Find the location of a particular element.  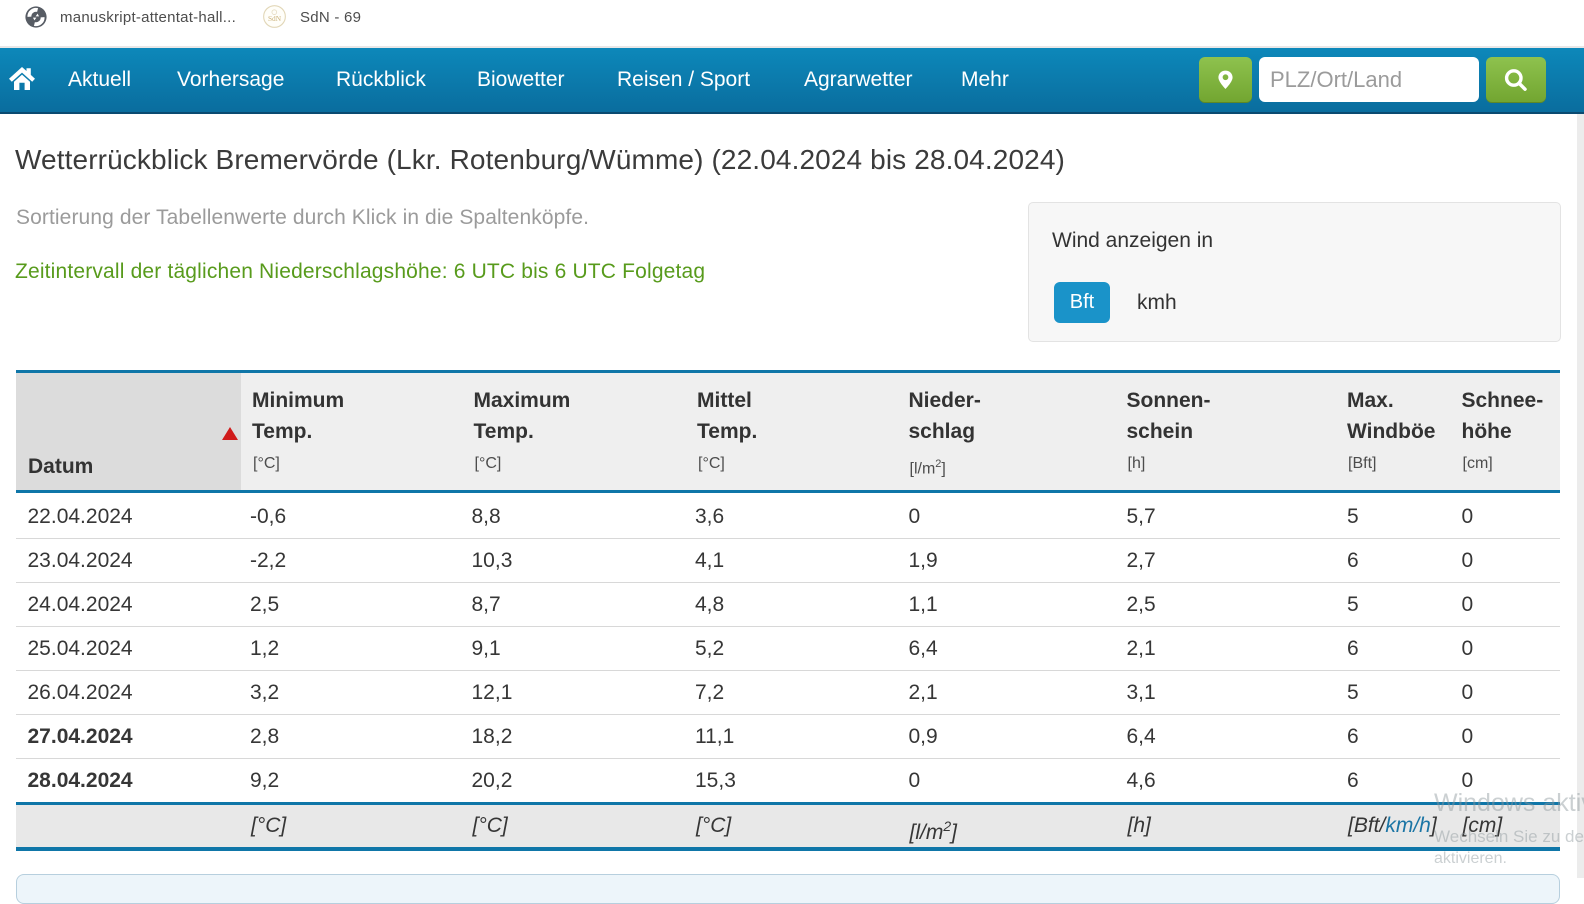

svg-text: SdN is located at coordinates (275, 18).